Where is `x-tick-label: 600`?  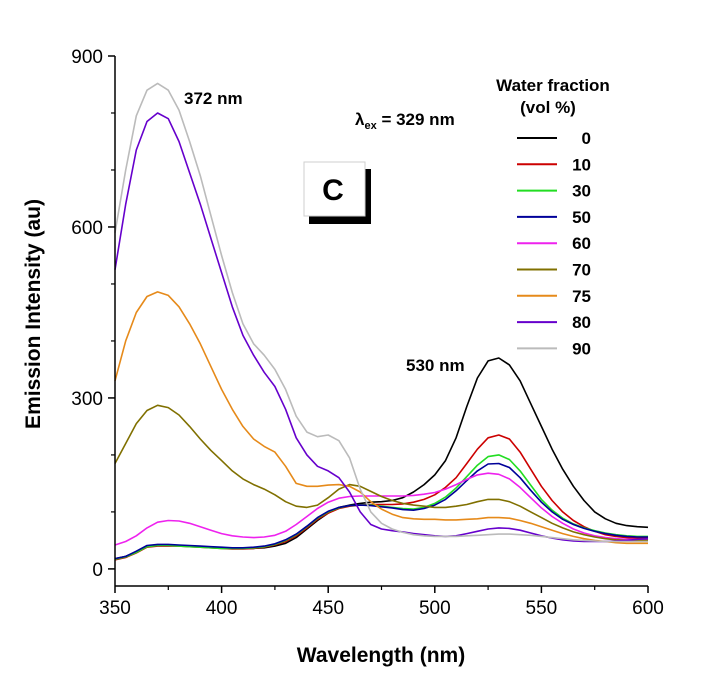
x-tick-label: 600 is located at coordinates (648, 608).